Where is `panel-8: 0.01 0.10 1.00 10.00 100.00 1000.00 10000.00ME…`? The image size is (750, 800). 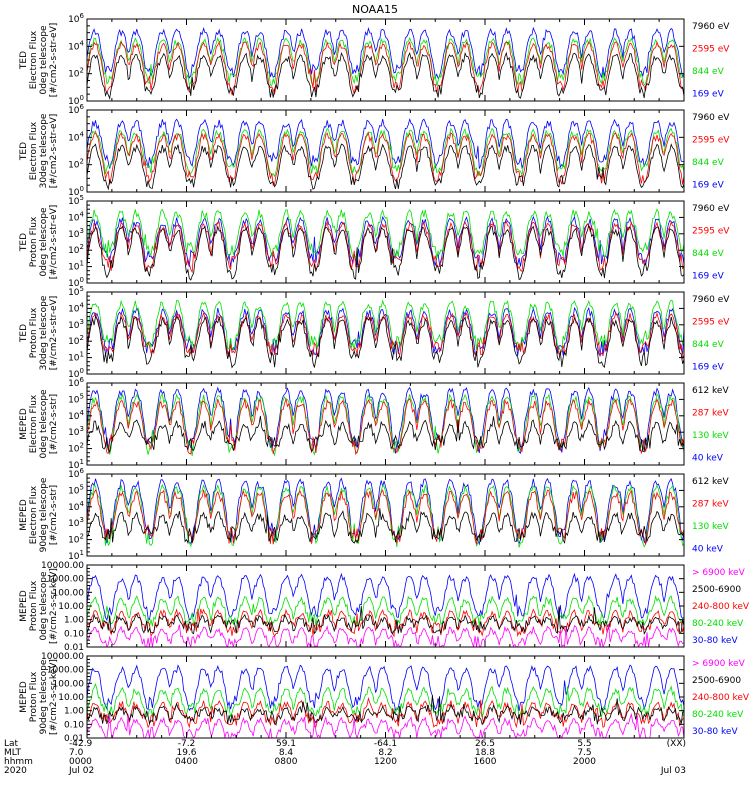
panel-8: 0.01 0.10 1.00 10.00 100.00 1000.00 10000.00ME… is located at coordinates (384, 698).